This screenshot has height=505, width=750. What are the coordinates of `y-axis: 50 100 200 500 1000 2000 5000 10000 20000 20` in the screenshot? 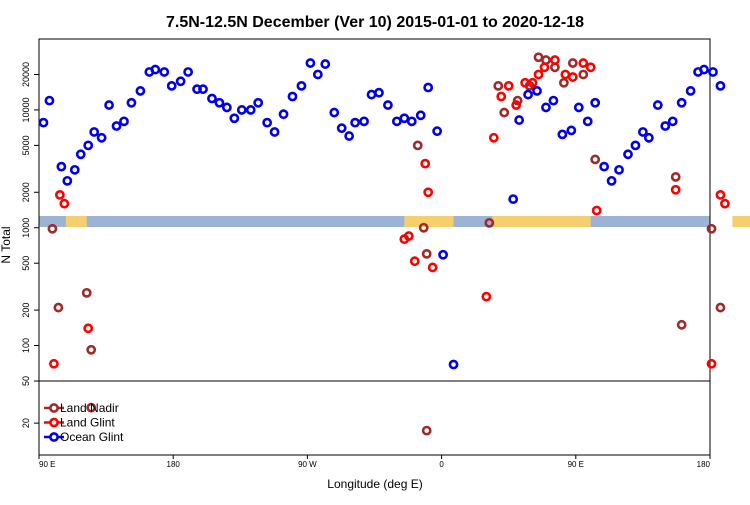 It's located at (30, 245).